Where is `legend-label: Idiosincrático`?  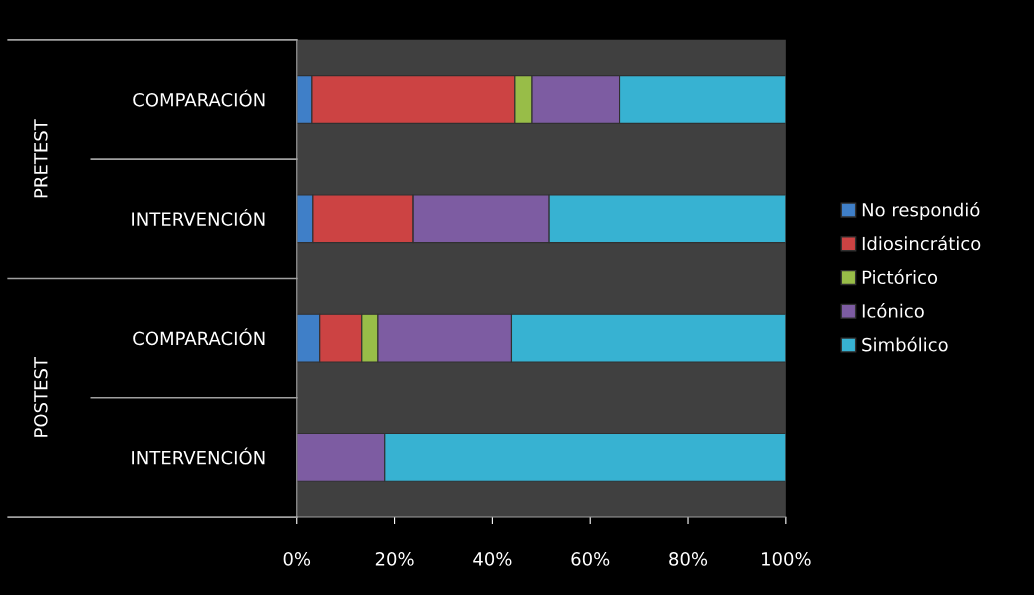 legend-label: Idiosincrático is located at coordinates (921, 243).